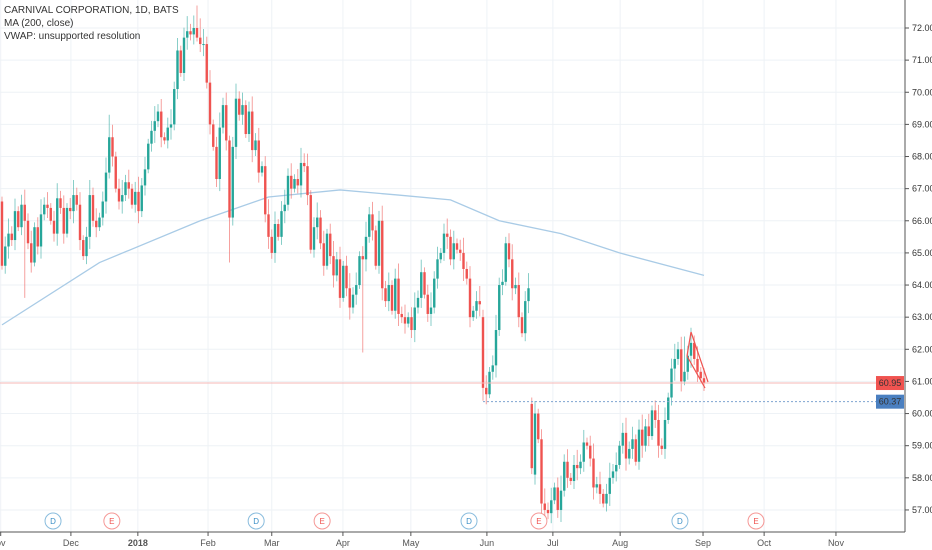  Describe the element at coordinates (272, 543) in the screenshot. I see `x-tick-label: Mar` at that location.